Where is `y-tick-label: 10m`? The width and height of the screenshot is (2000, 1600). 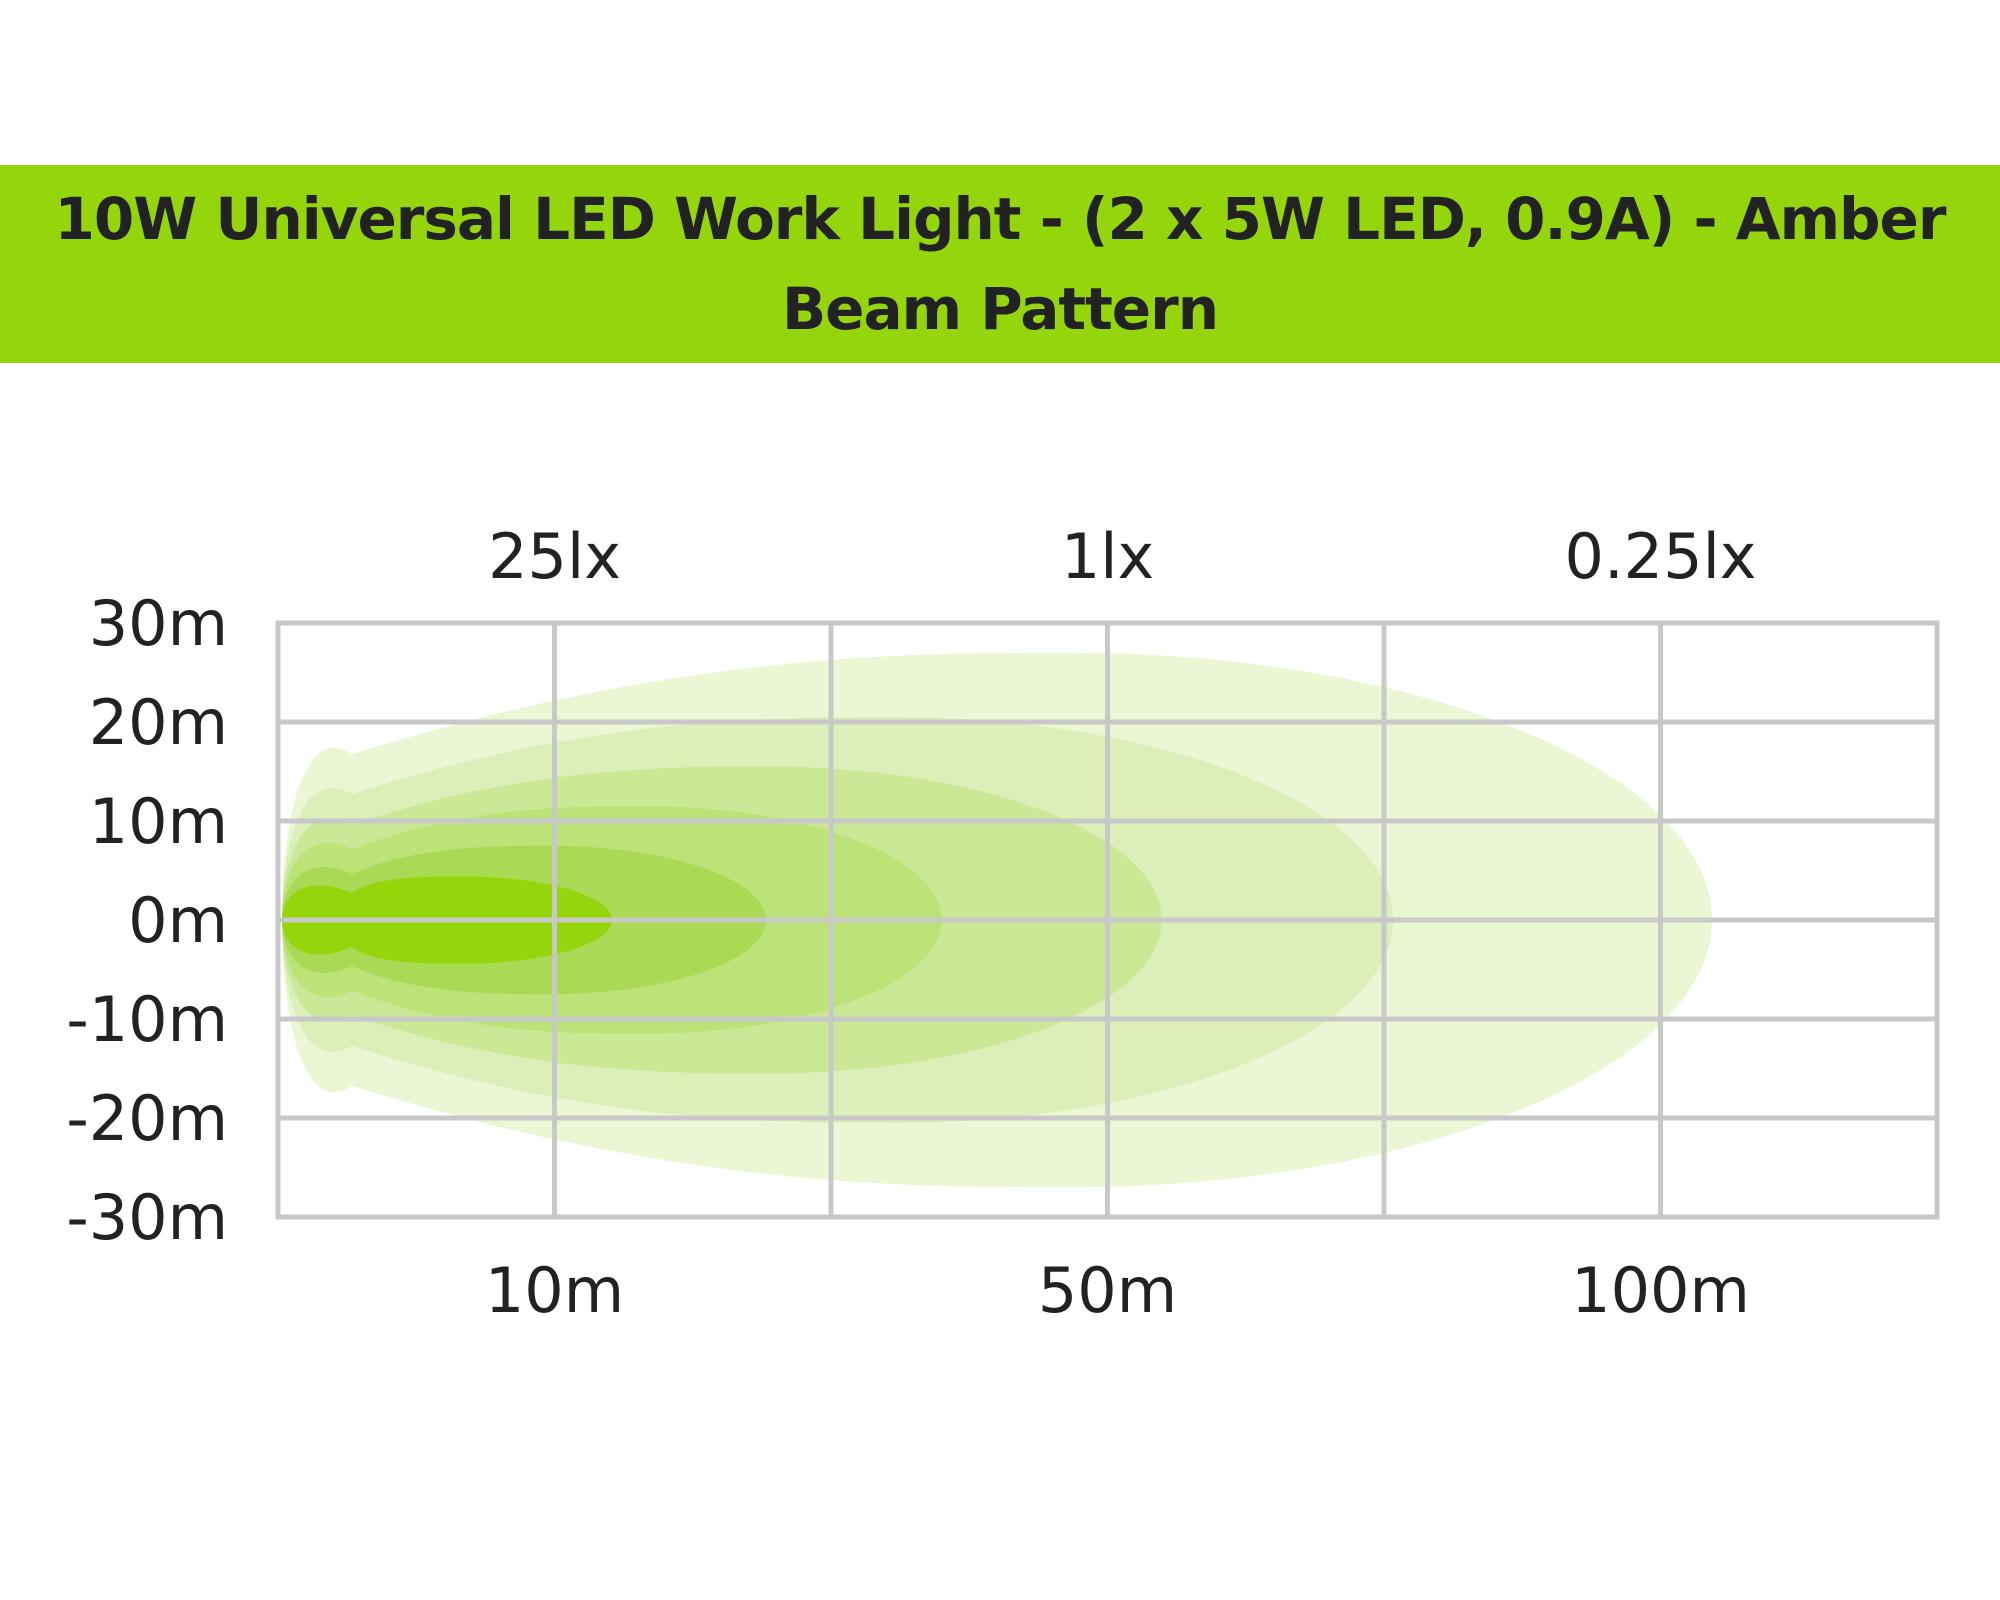
y-tick-label: 10m is located at coordinates (158, 821).